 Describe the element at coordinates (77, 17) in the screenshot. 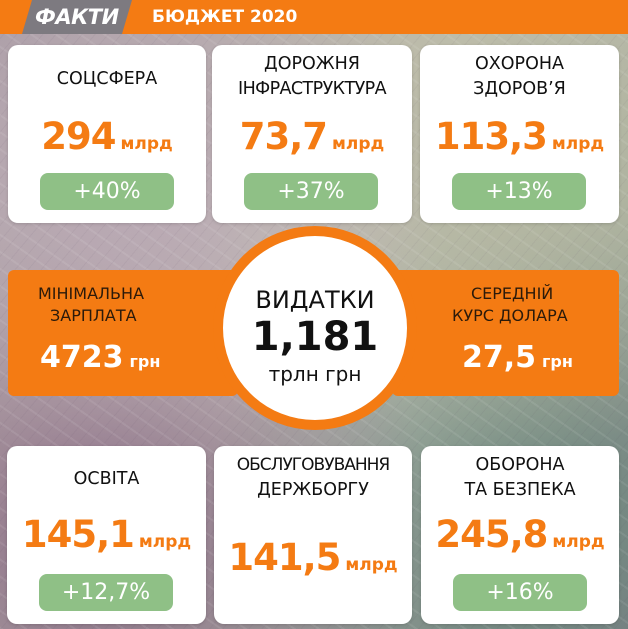

I see `fakty-logo: ФАКТИ` at that location.